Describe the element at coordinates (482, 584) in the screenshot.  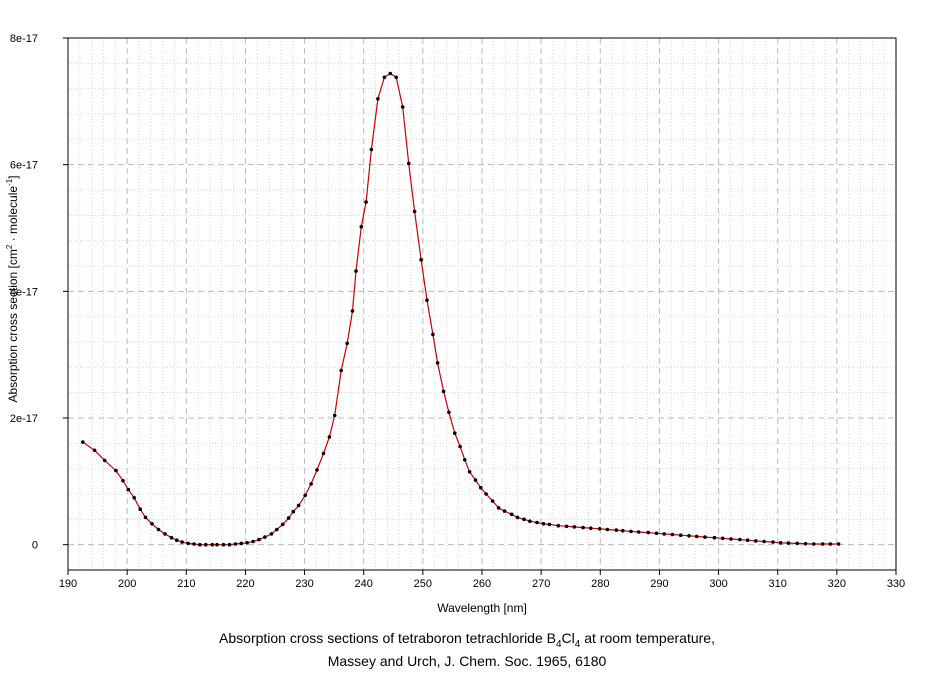
I see `x-tick-label: 260` at that location.